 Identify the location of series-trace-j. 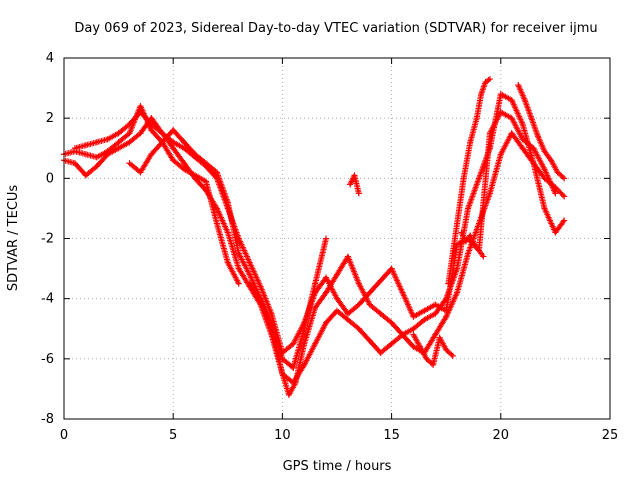
(472, 244).